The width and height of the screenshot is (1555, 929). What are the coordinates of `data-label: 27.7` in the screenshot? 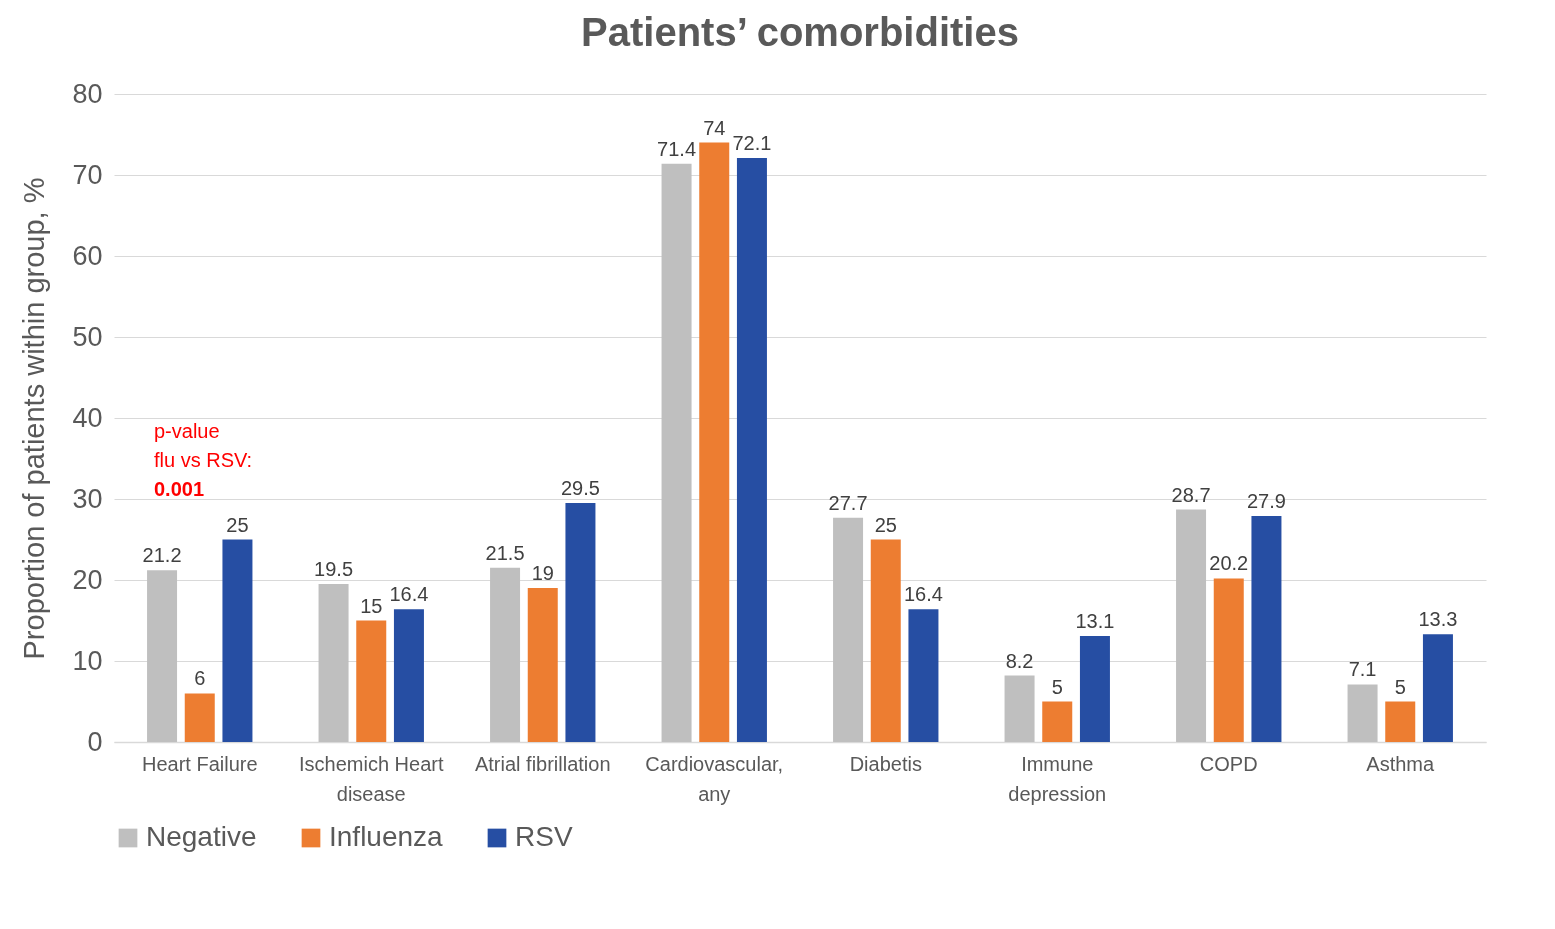 It's located at (848, 502).